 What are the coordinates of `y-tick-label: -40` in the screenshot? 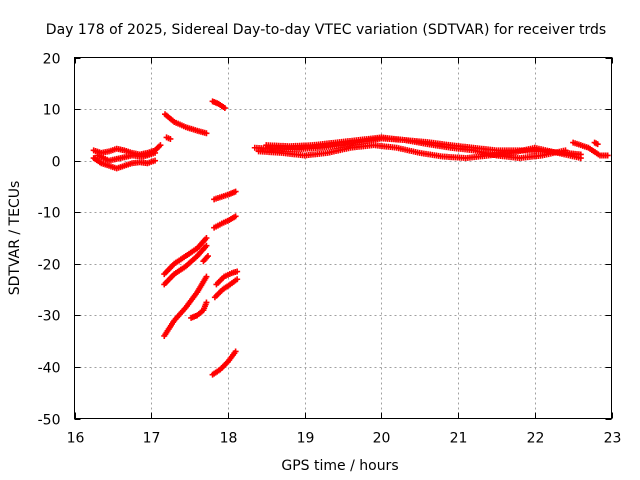 It's located at (49, 369).